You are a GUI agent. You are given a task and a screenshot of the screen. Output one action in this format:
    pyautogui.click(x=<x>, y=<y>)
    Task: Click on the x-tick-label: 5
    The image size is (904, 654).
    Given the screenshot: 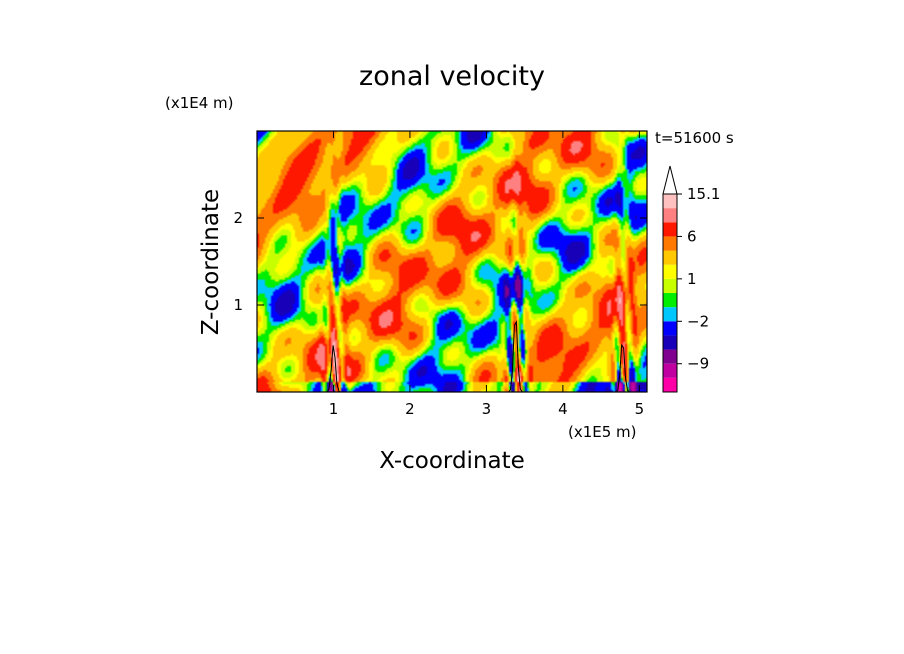 What is the action you would take?
    pyautogui.click(x=640, y=409)
    